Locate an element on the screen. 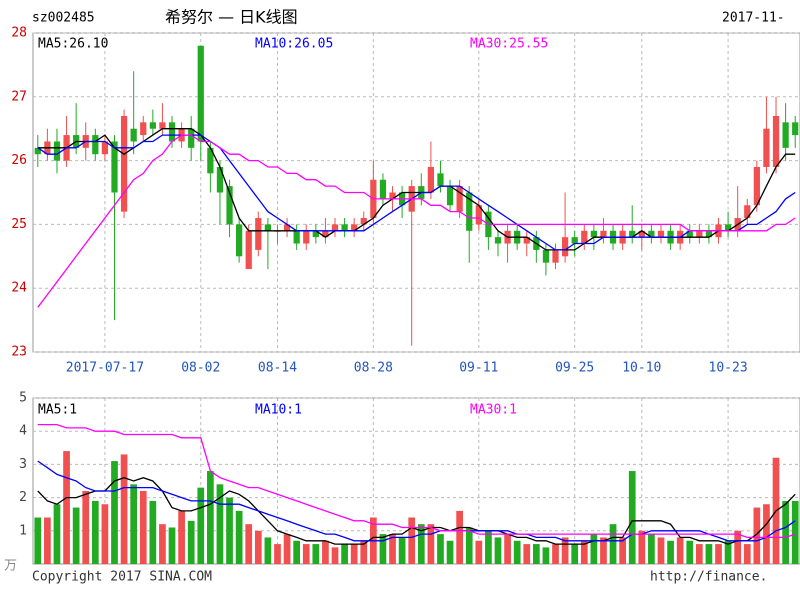 The width and height of the screenshot is (800, 600). x-tick-label: 08-02 is located at coordinates (200, 368).